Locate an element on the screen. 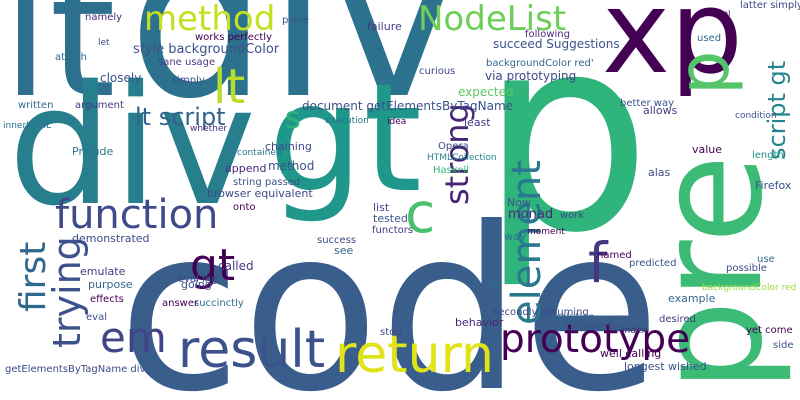 This screenshot has width=800, height=400. word: NodeList is located at coordinates (492, 19).